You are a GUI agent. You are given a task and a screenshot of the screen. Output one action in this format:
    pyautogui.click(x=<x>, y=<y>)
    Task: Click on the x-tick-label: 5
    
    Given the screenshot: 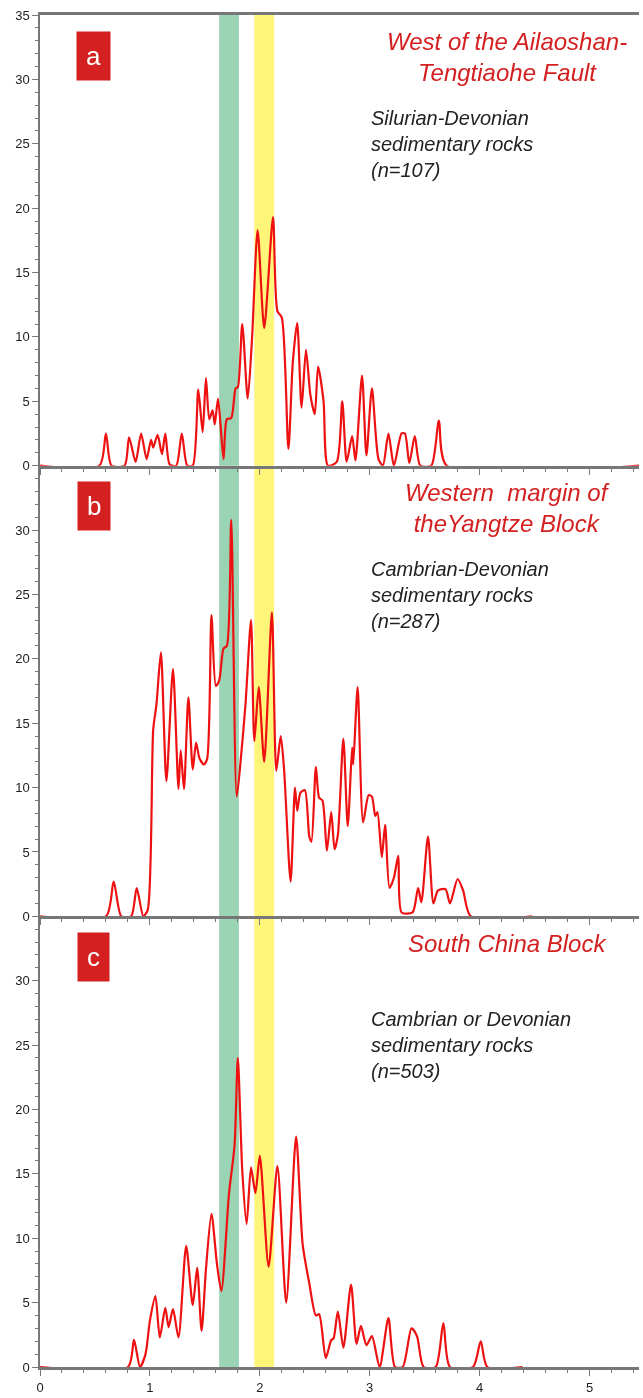 What is the action you would take?
    pyautogui.click(x=589, y=1387)
    